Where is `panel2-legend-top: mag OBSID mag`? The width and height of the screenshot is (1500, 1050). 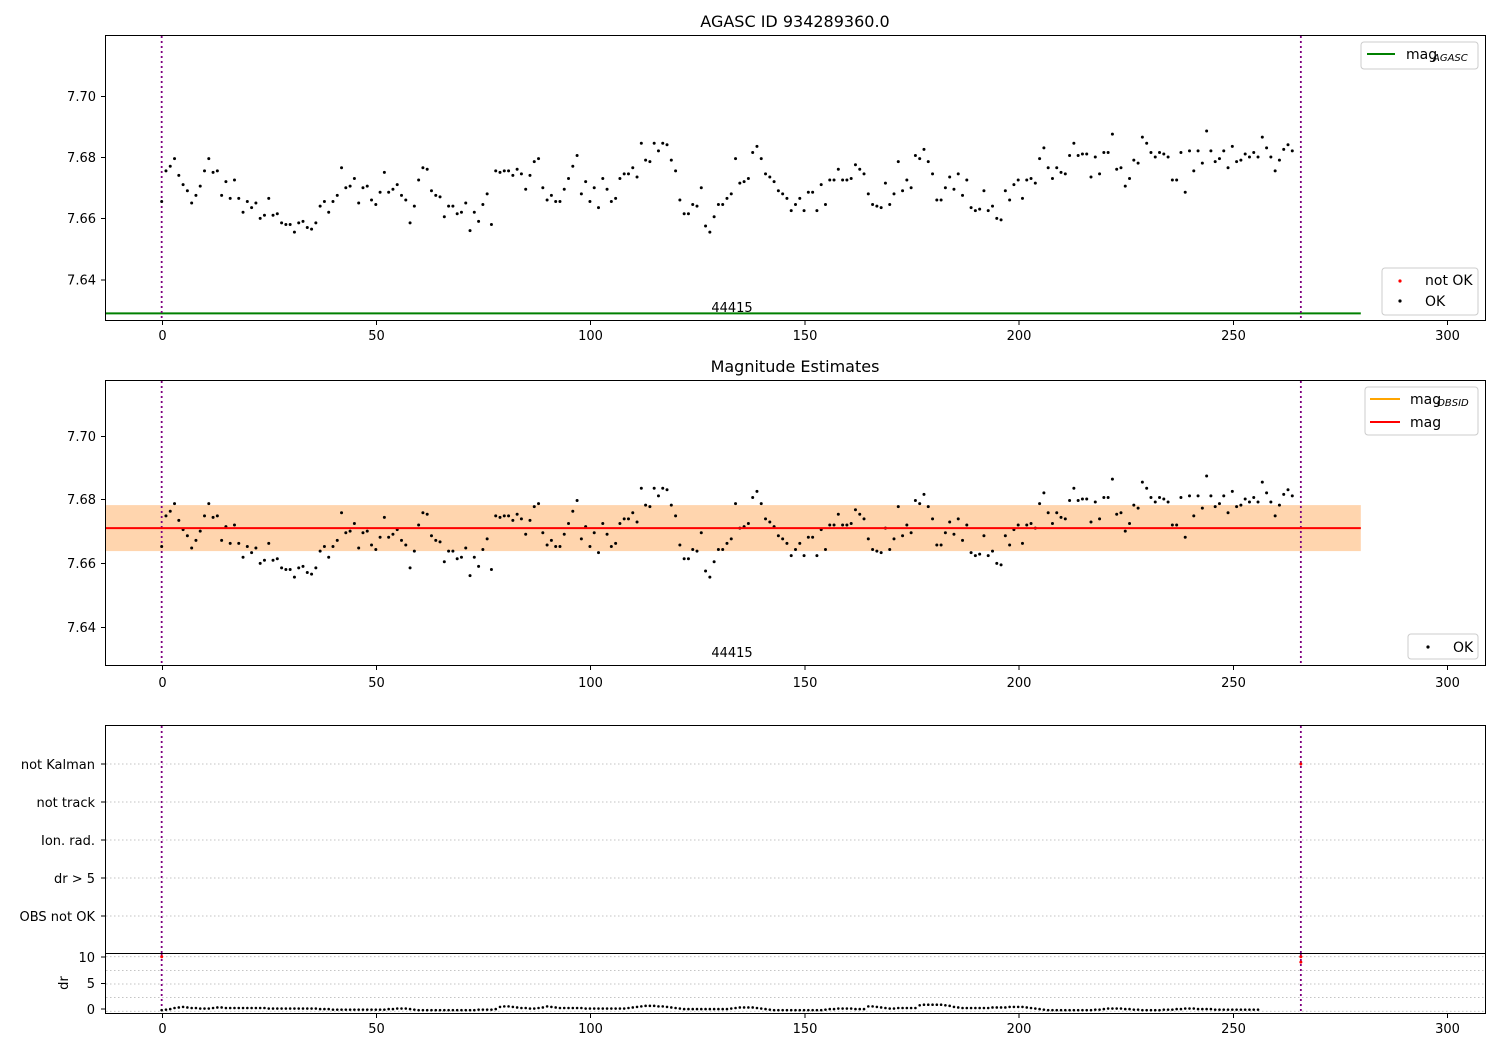
panel2-legend-top: mag OBSID mag is located at coordinates (1421, 411).